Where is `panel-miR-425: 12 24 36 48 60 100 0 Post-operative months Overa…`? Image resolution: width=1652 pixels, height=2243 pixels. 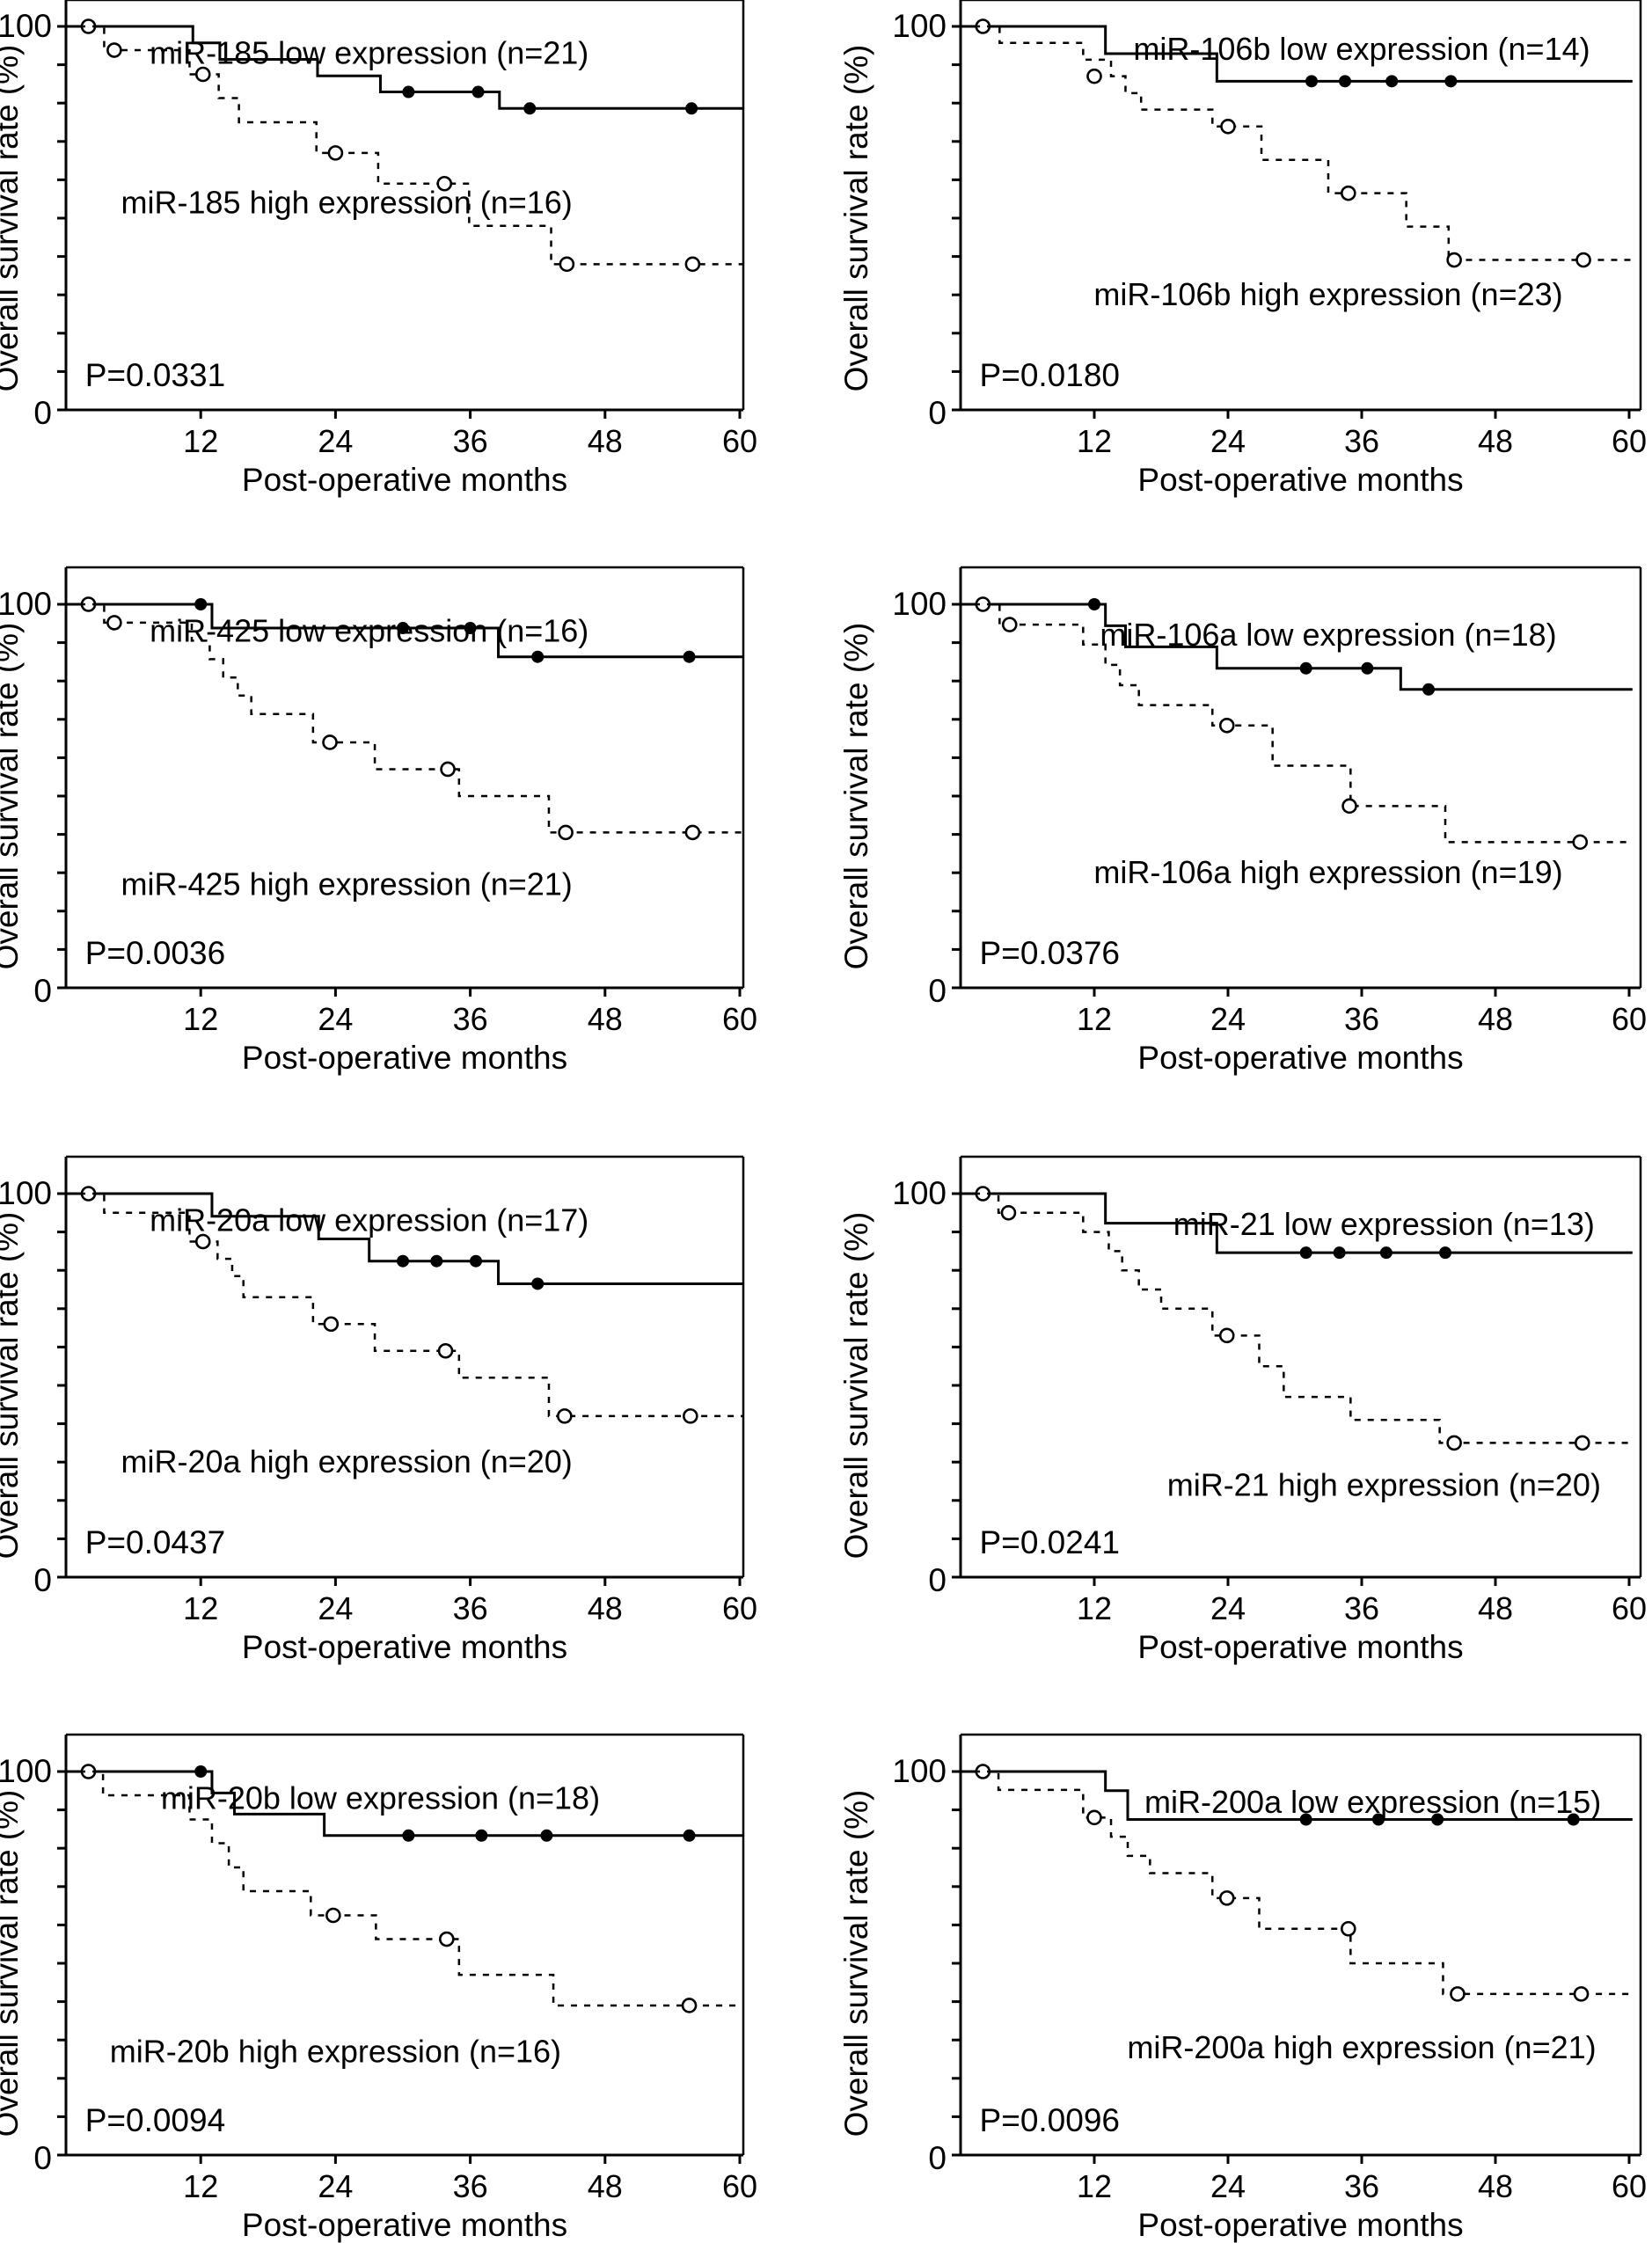 panel-miR-425: 12 24 36 48 60 100 0 Post-operative months Overa… is located at coordinates (413, 843).